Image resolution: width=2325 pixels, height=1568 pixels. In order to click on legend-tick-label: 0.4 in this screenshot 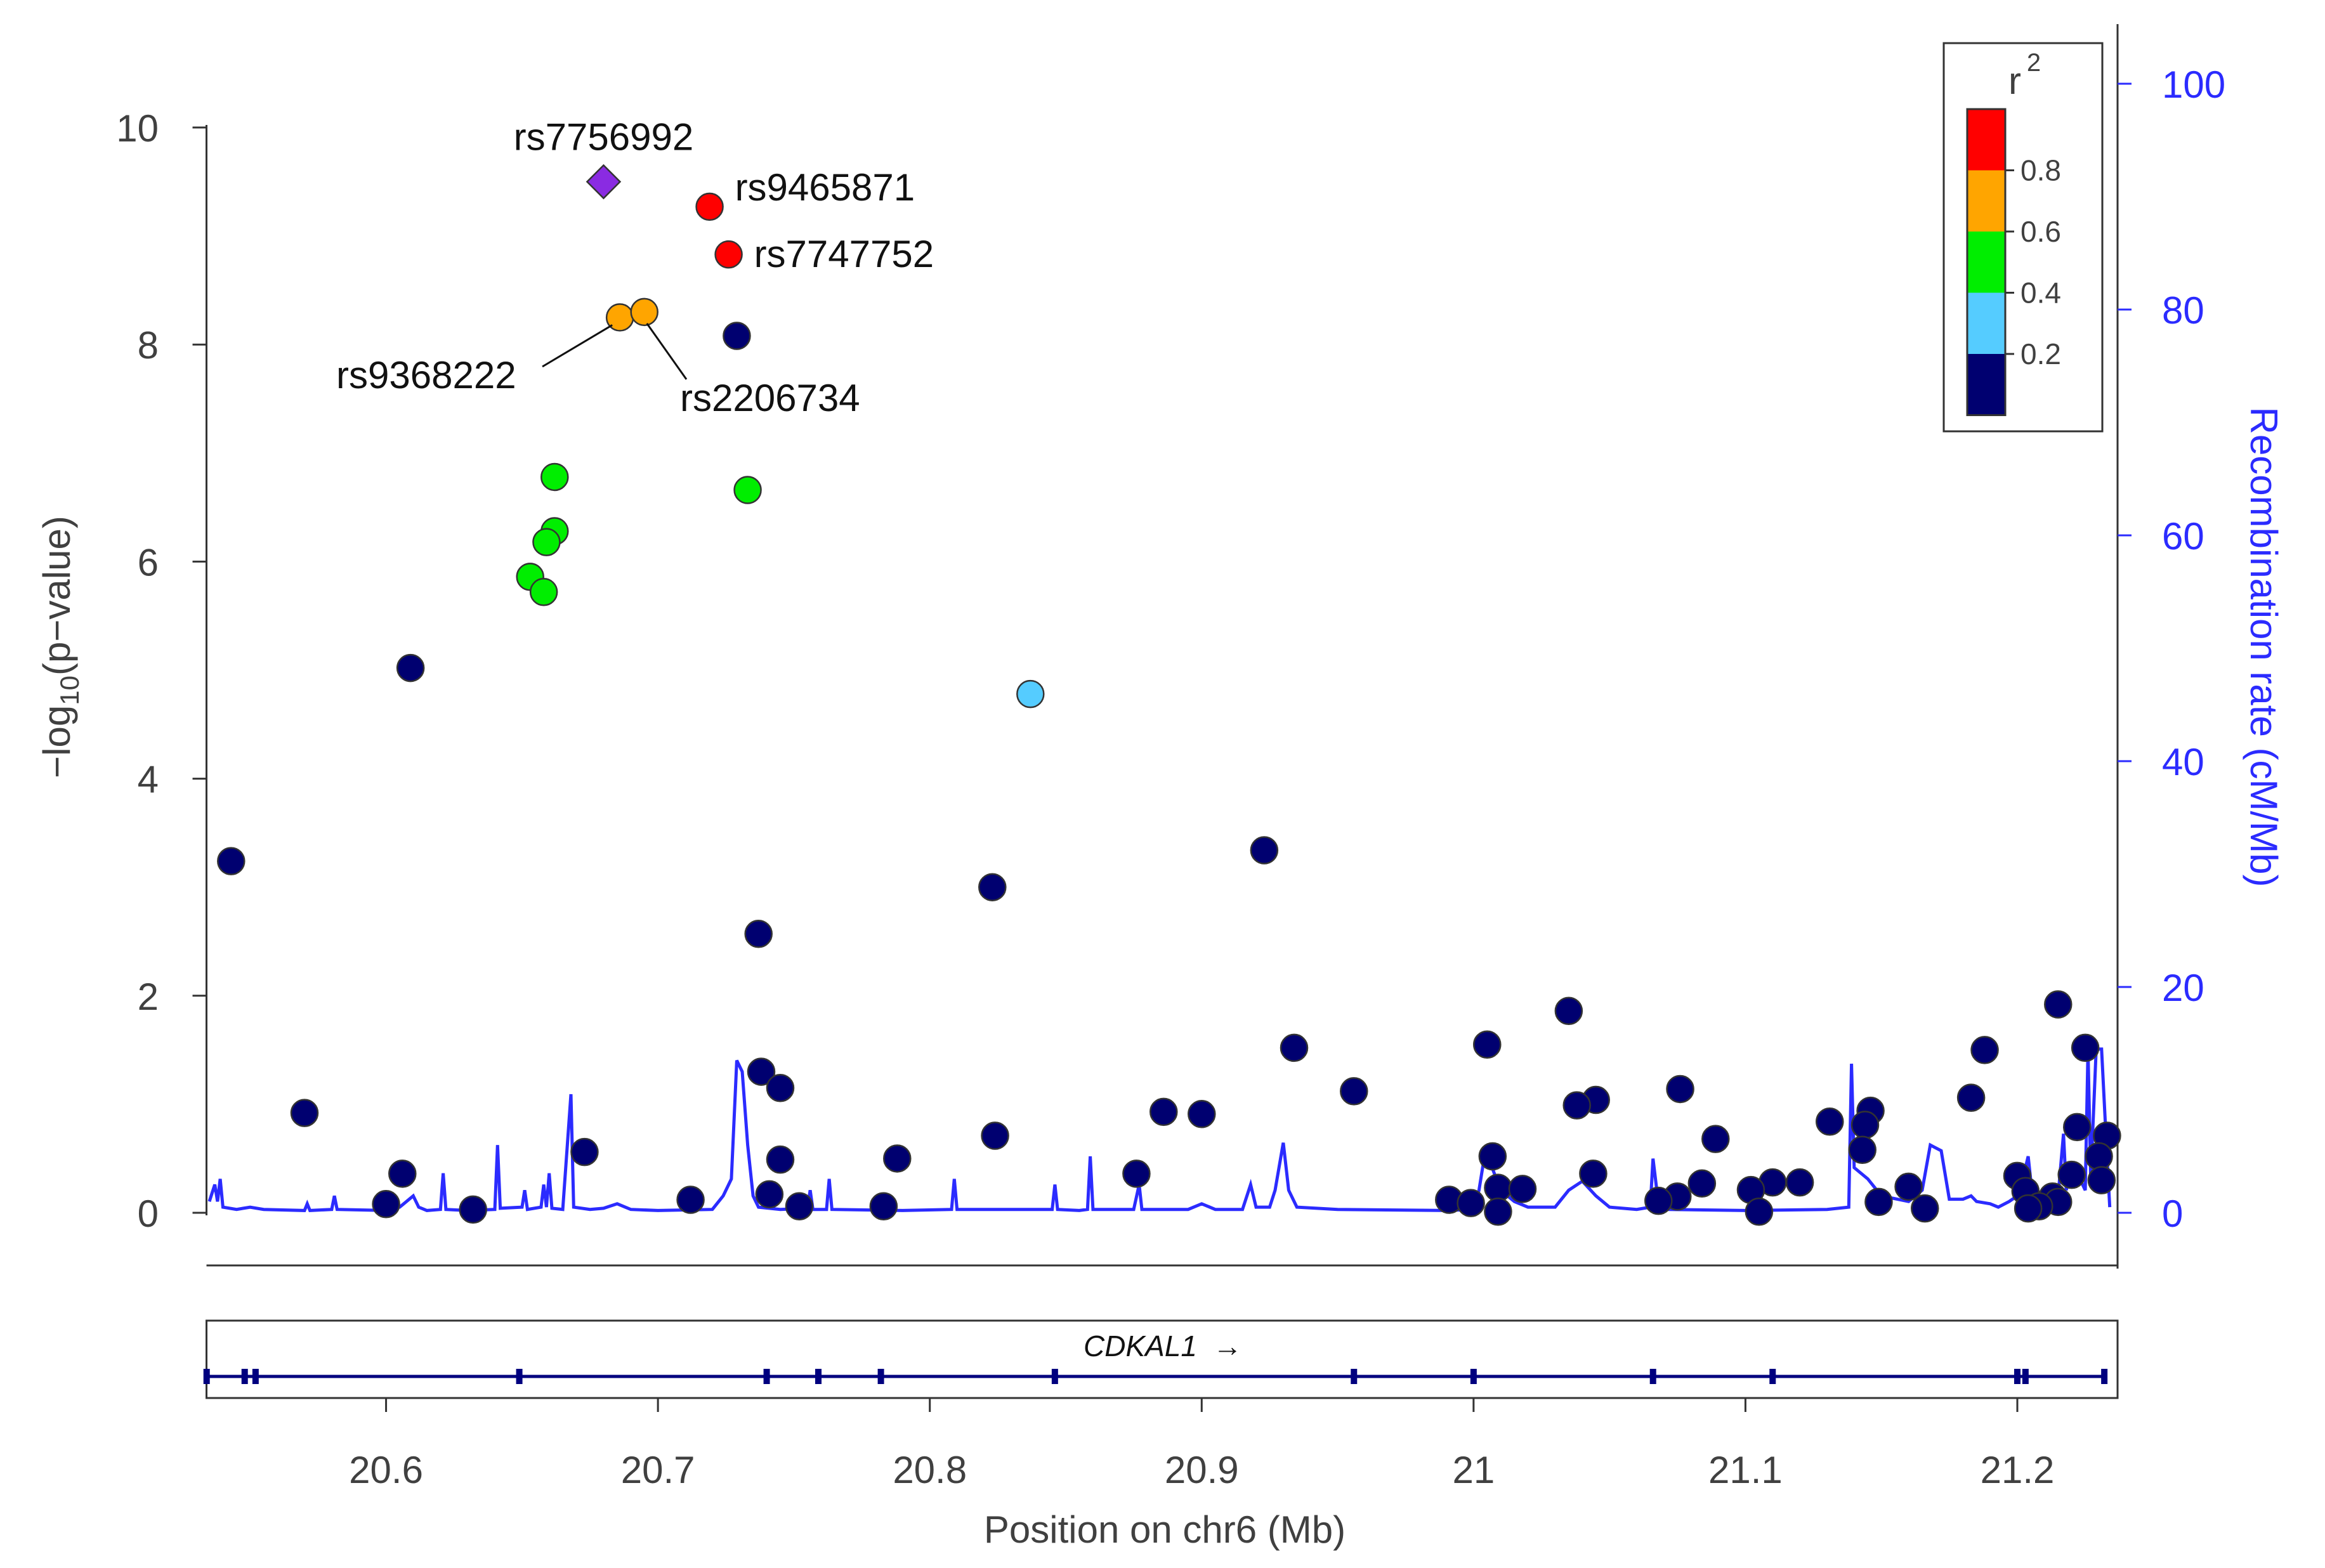, I will do `click(2040, 293)`.